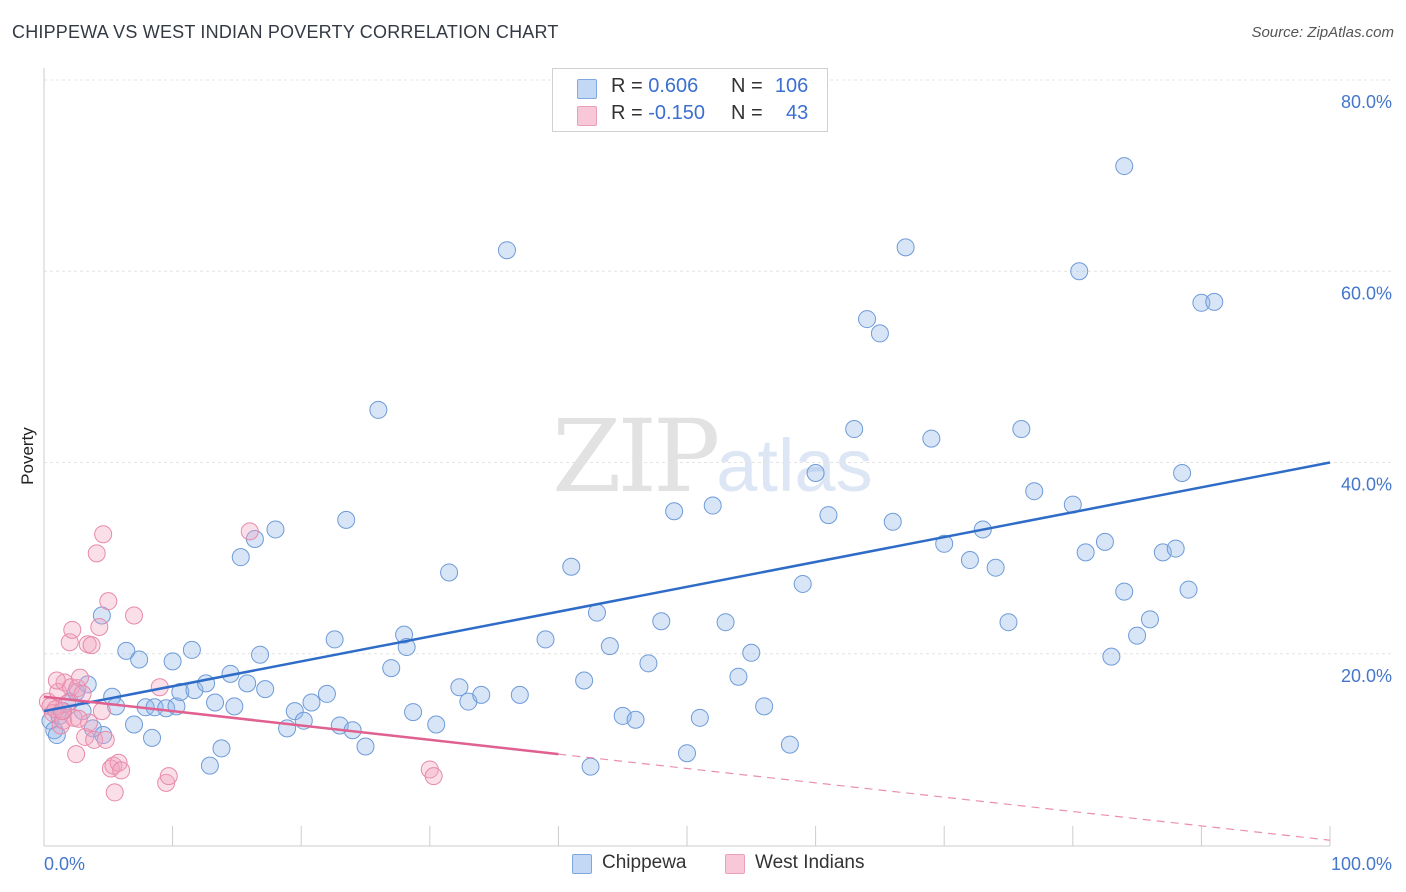  Describe the element at coordinates (690, 100) in the screenshot. I see `legend: R = 0.606 N = 106 R = -0.150 N = 43` at that location.